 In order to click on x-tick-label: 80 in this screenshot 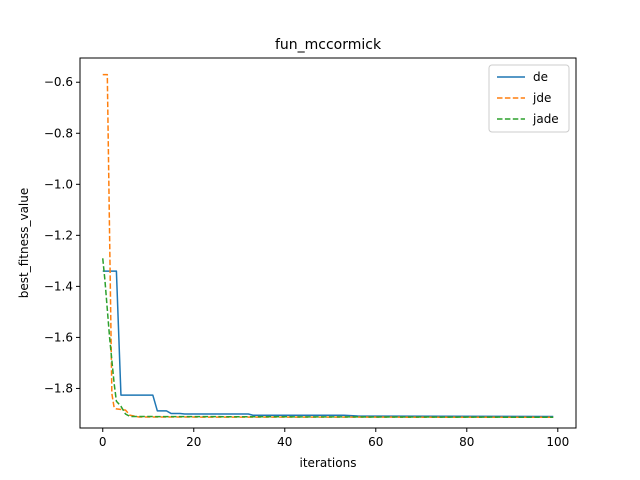, I will do `click(466, 442)`.